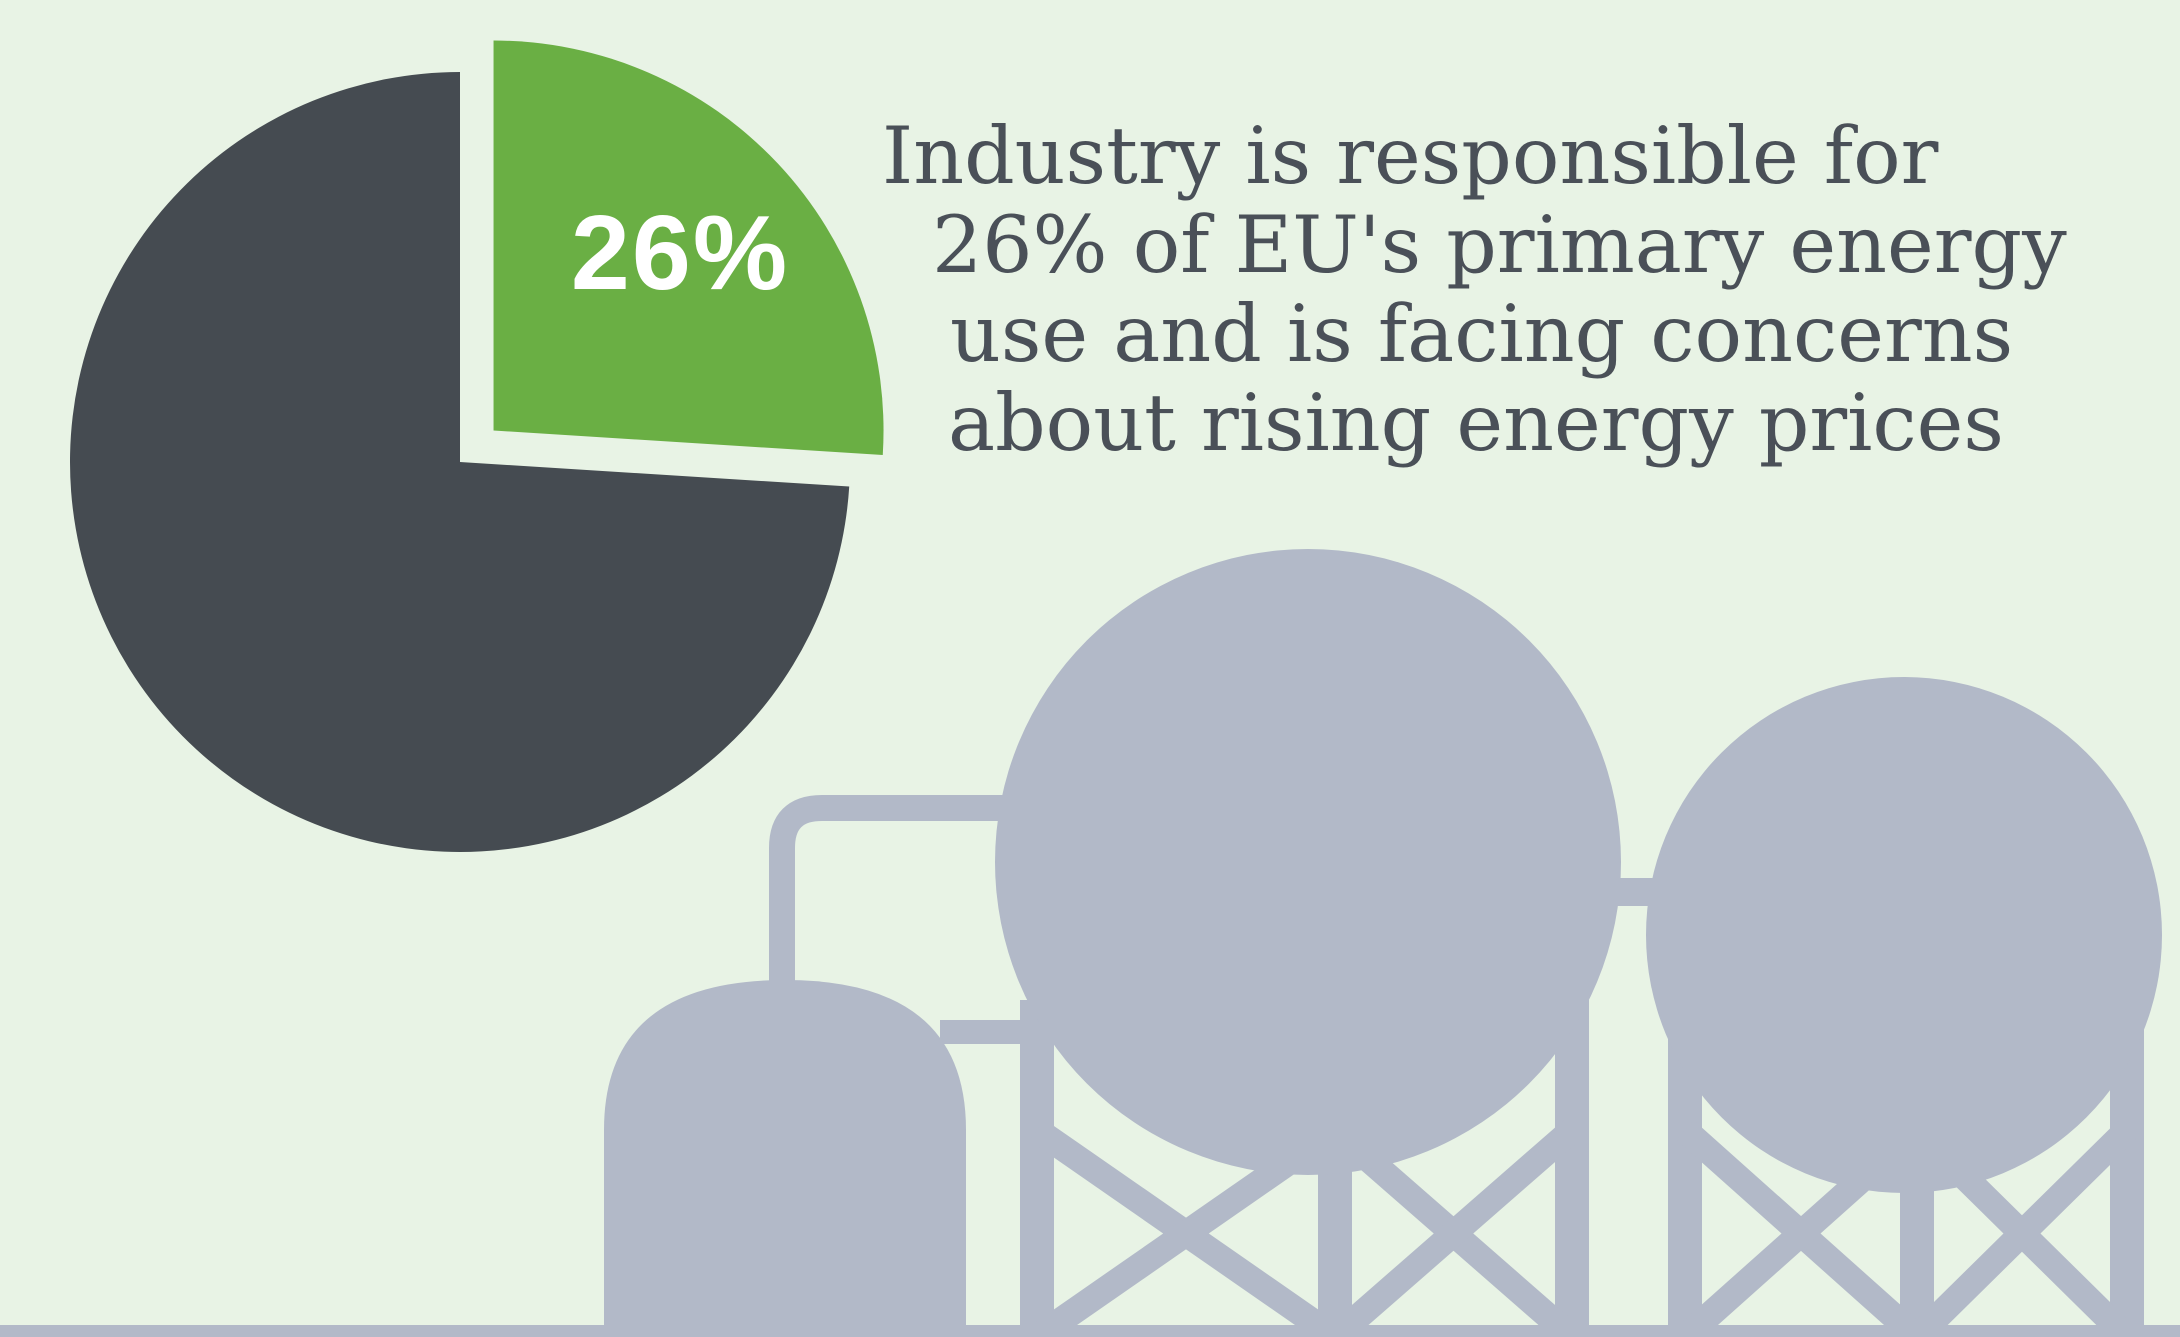 This screenshot has height=1337, width=2180. I want to click on ground-line, so click(1090, 1331).